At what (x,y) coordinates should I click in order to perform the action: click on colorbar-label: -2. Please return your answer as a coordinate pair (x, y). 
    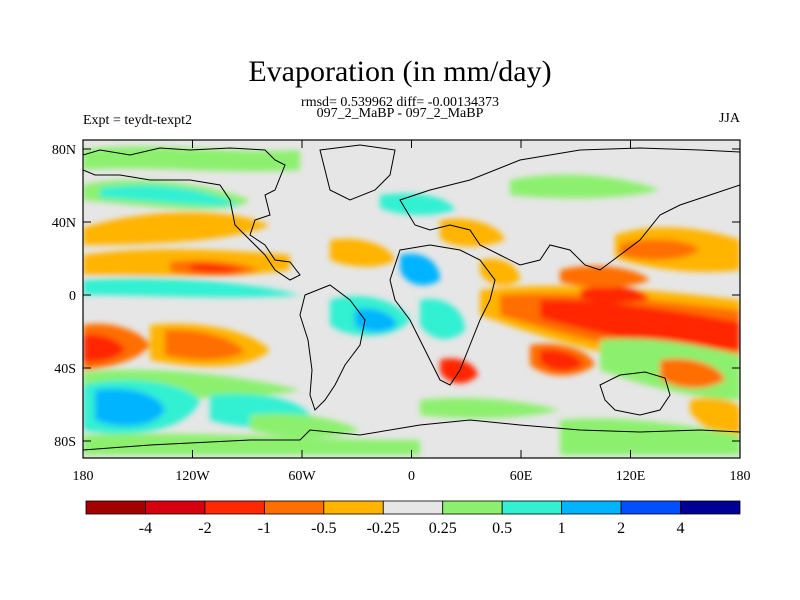
    Looking at the image, I should click on (204, 528).